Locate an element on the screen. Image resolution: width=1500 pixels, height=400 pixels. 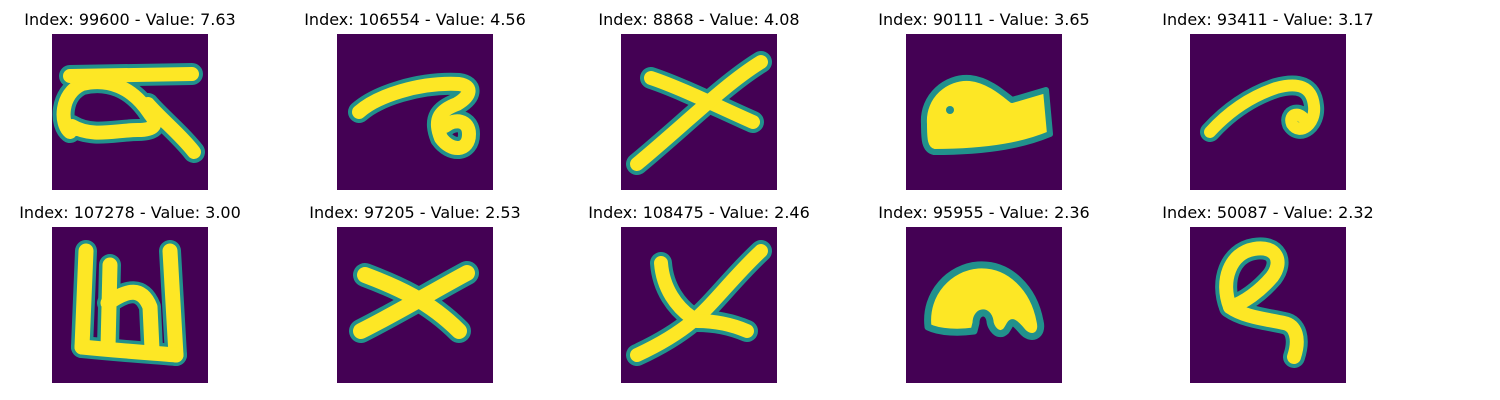
panel-title: Index: 106554 - Value: 4.56 is located at coordinates (415, 19).